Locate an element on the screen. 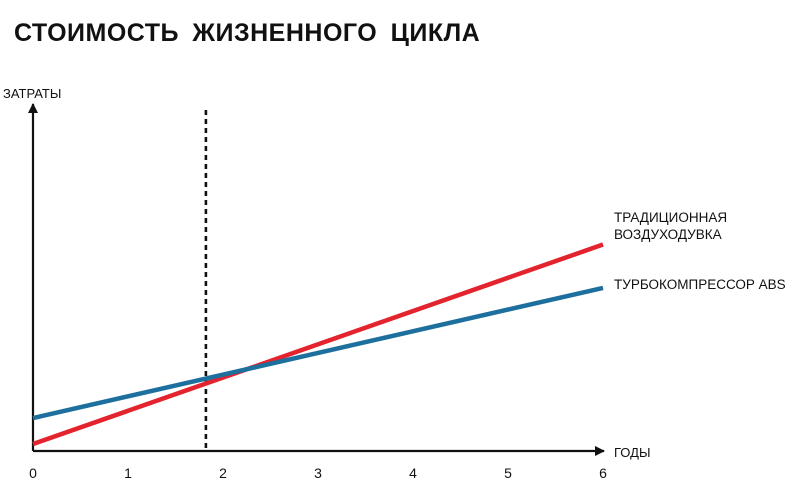  chart-title: СТОИМОСТЬ ЖИЗНЕННОГО ЦИКЛА is located at coordinates (247, 33).